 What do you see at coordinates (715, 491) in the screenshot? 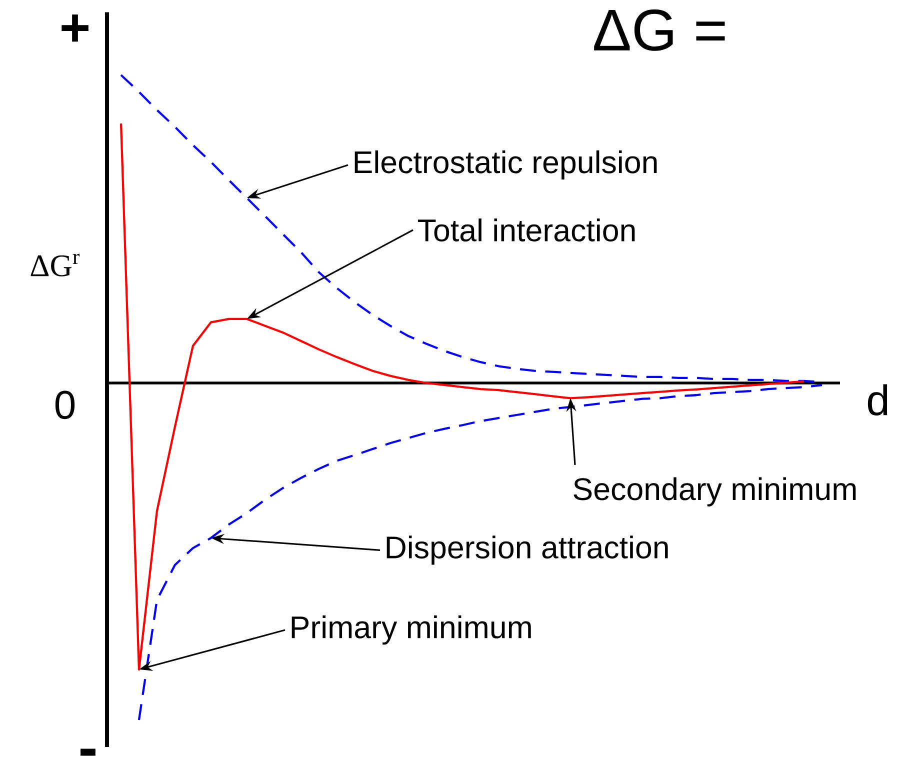
I see `annotation: Secondary minimum` at bounding box center [715, 491].